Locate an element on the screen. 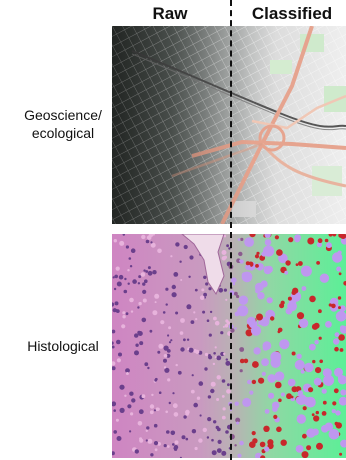 This screenshot has height=460, width=346. histological-label-line1: Histological is located at coordinates (63, 346).